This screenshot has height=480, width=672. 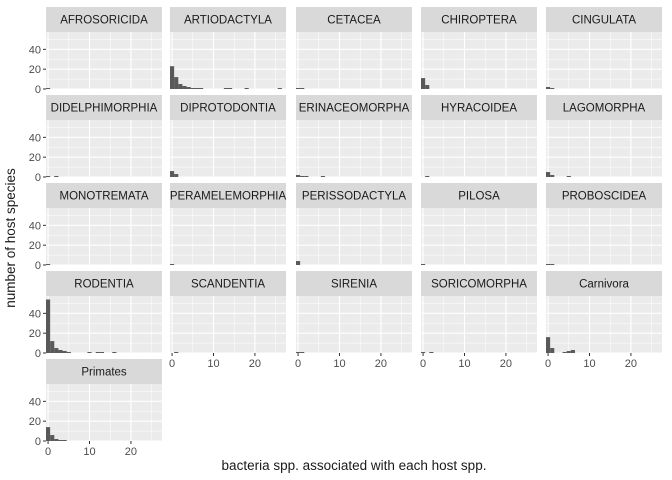 I want to click on facet-label: PERAMELEMORPHIA, so click(x=228, y=197).